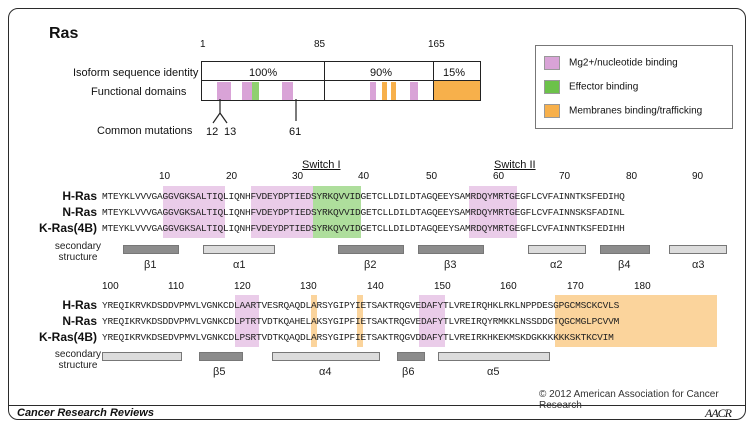 The image size is (754, 426). I want to click on row-label-h-ras: H-Ras, so click(79, 196).